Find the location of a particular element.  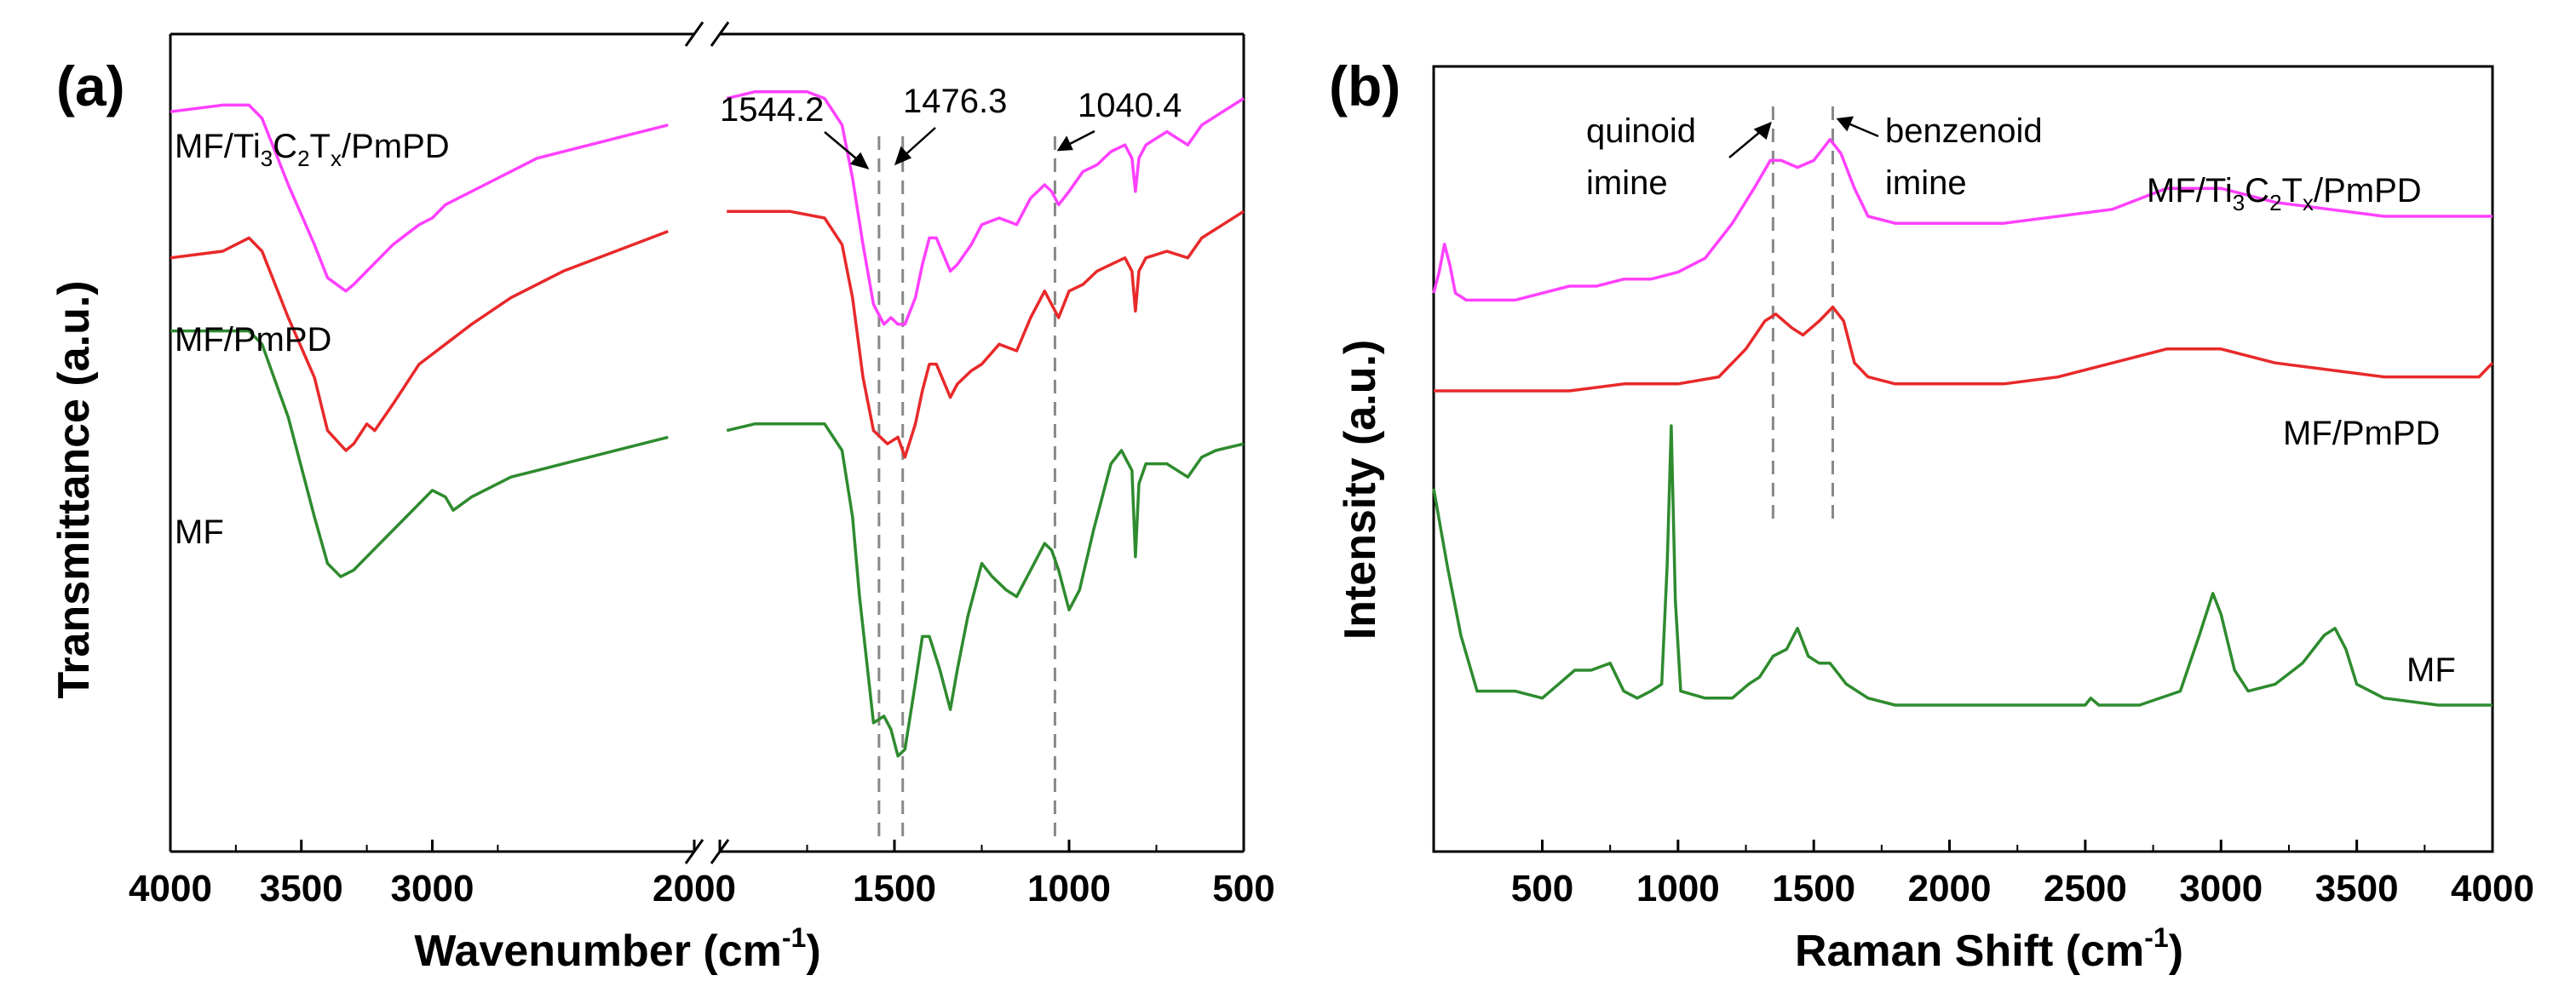

series-line-a-mf-ti3c2tx-pmpd-left is located at coordinates (420, 198).